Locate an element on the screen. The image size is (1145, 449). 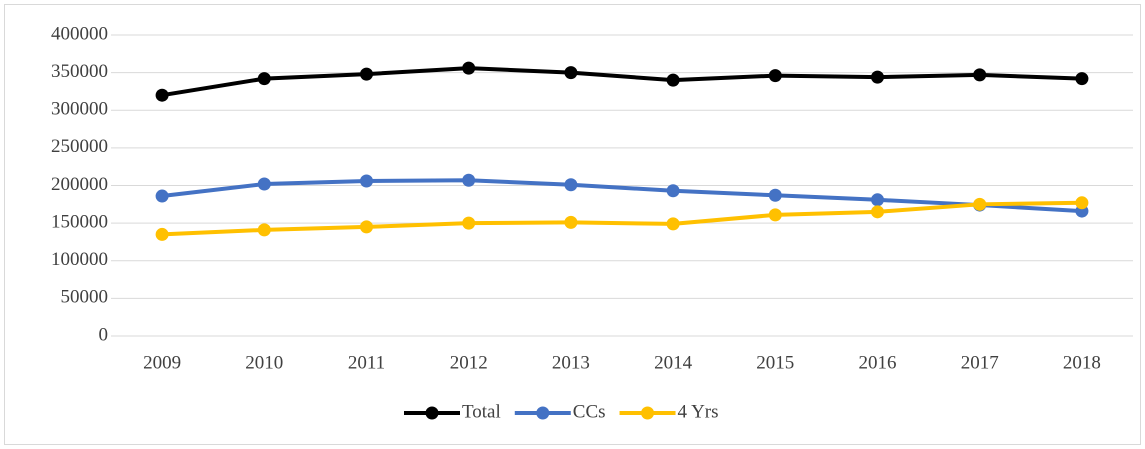
y-tick-label: 150000 is located at coordinates (79, 221).